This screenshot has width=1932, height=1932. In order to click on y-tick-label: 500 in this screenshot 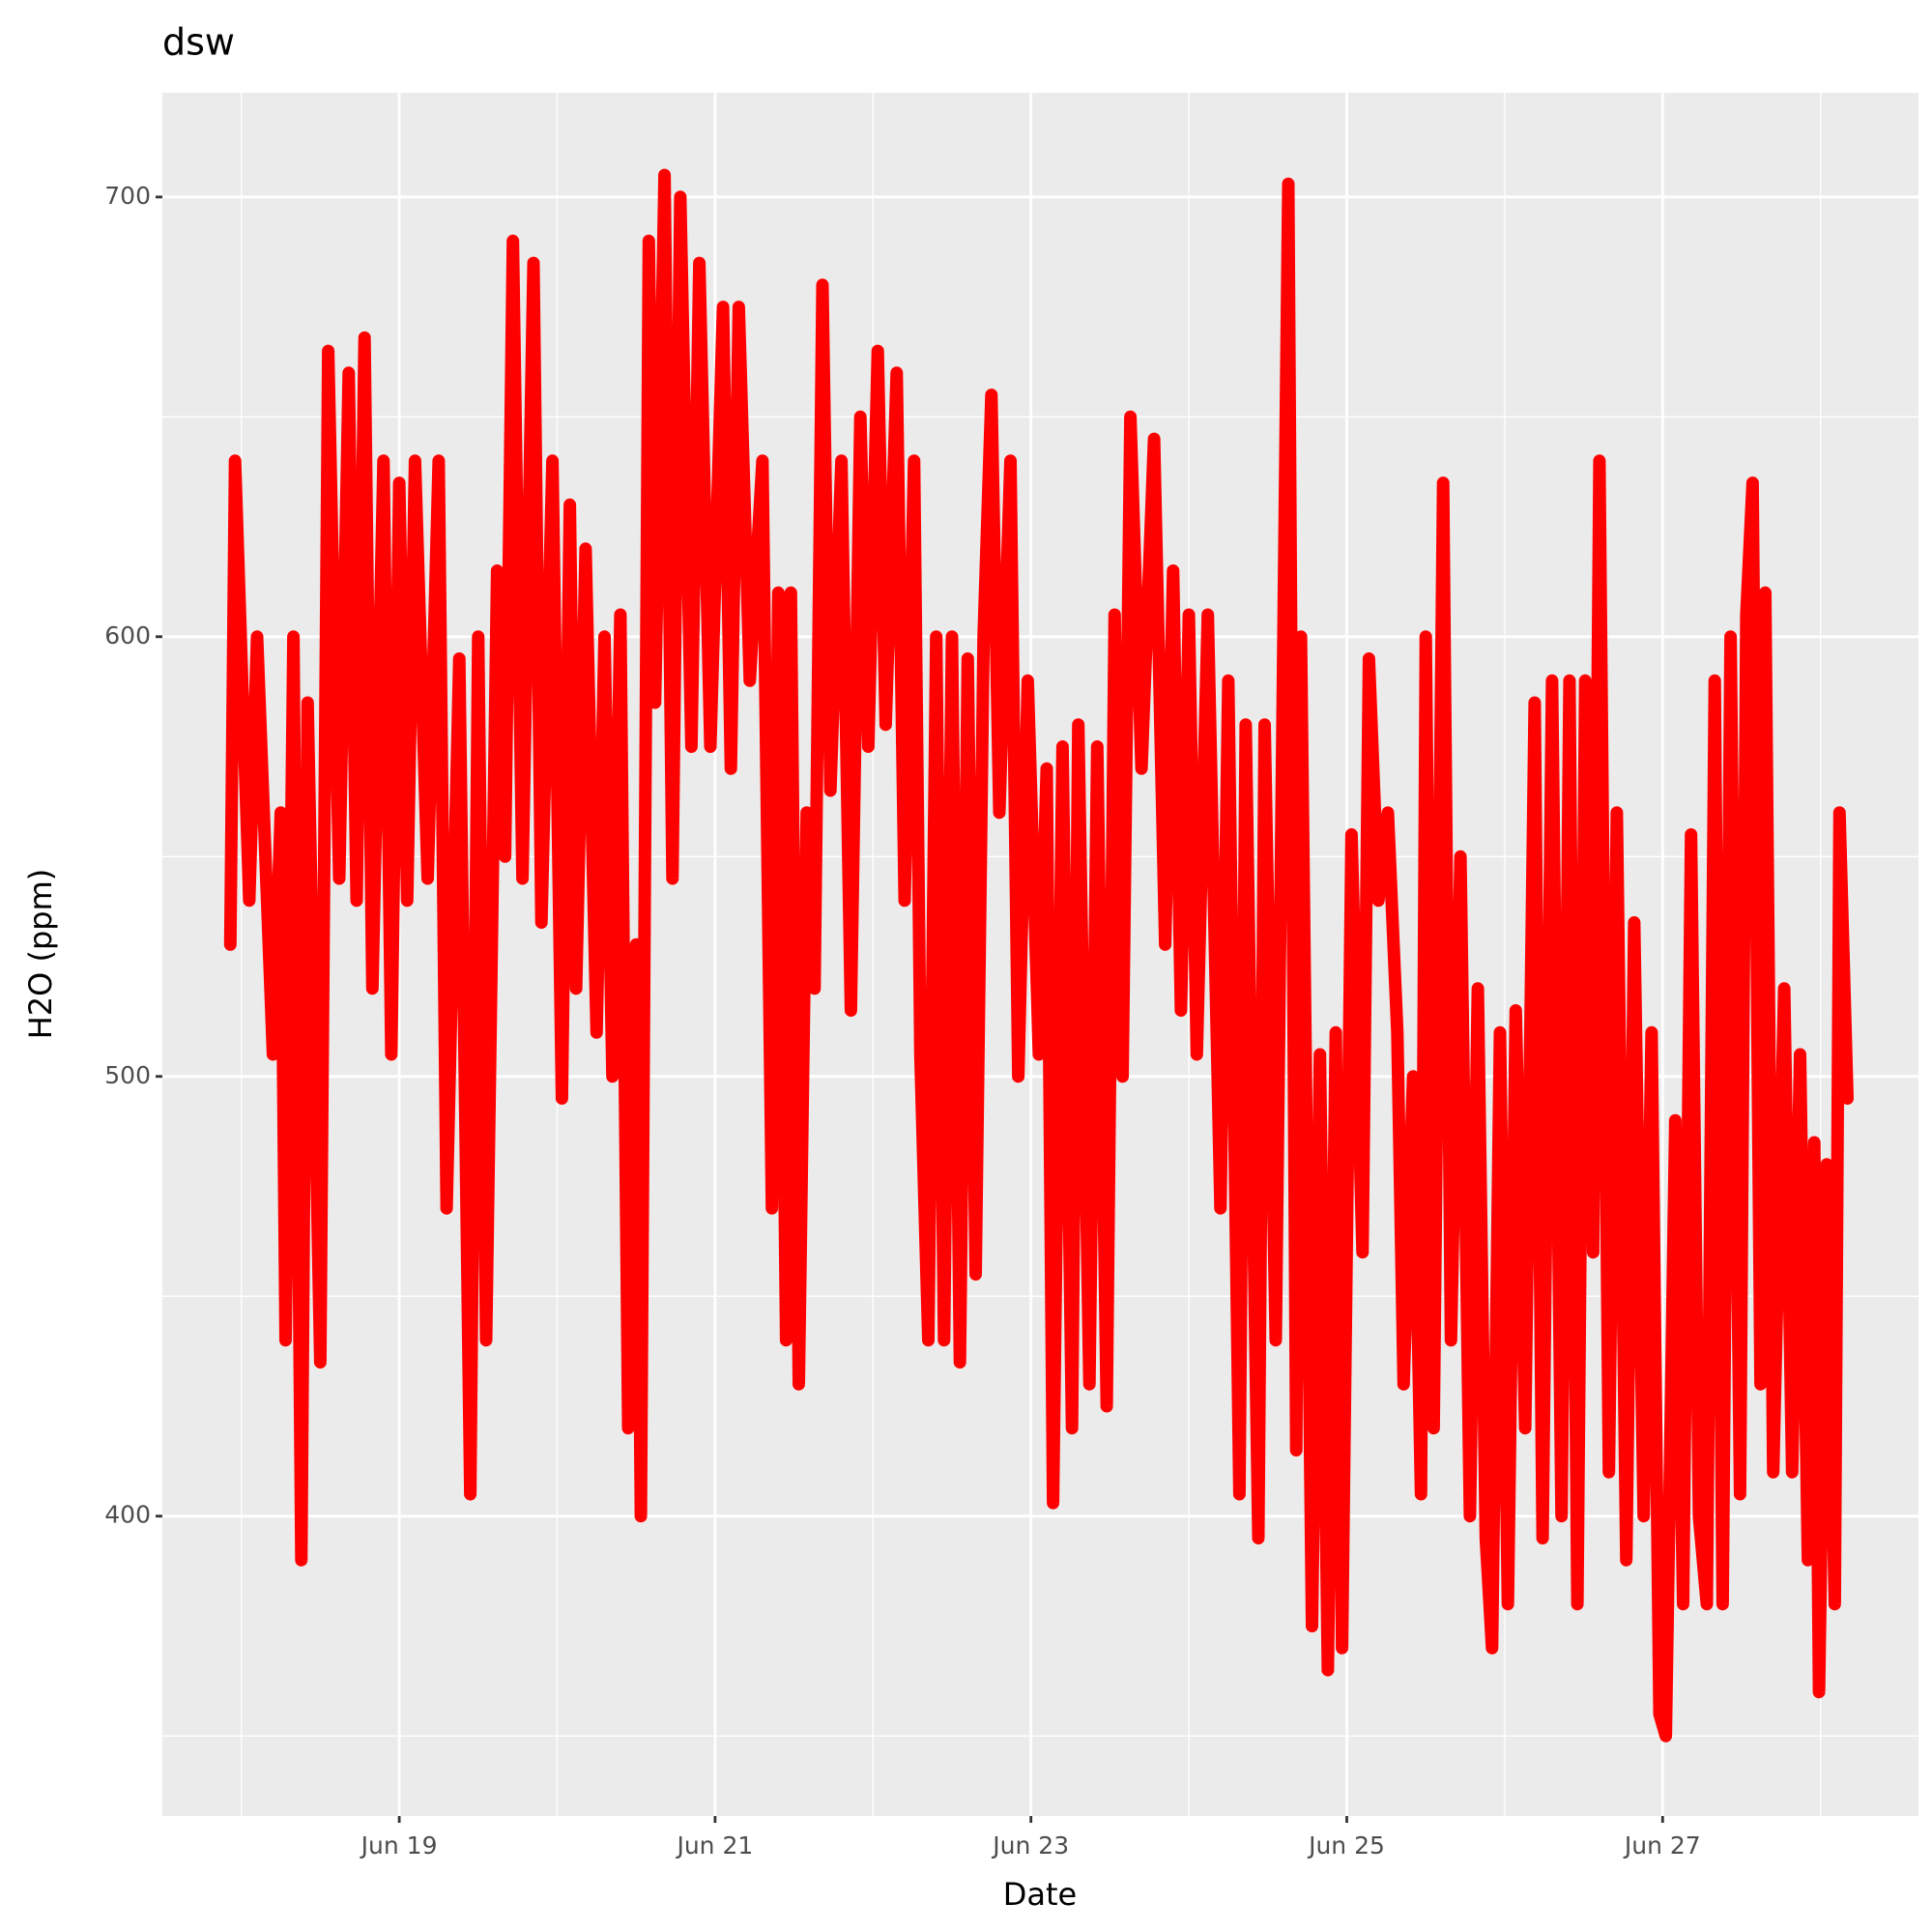, I will do `click(128, 1075)`.